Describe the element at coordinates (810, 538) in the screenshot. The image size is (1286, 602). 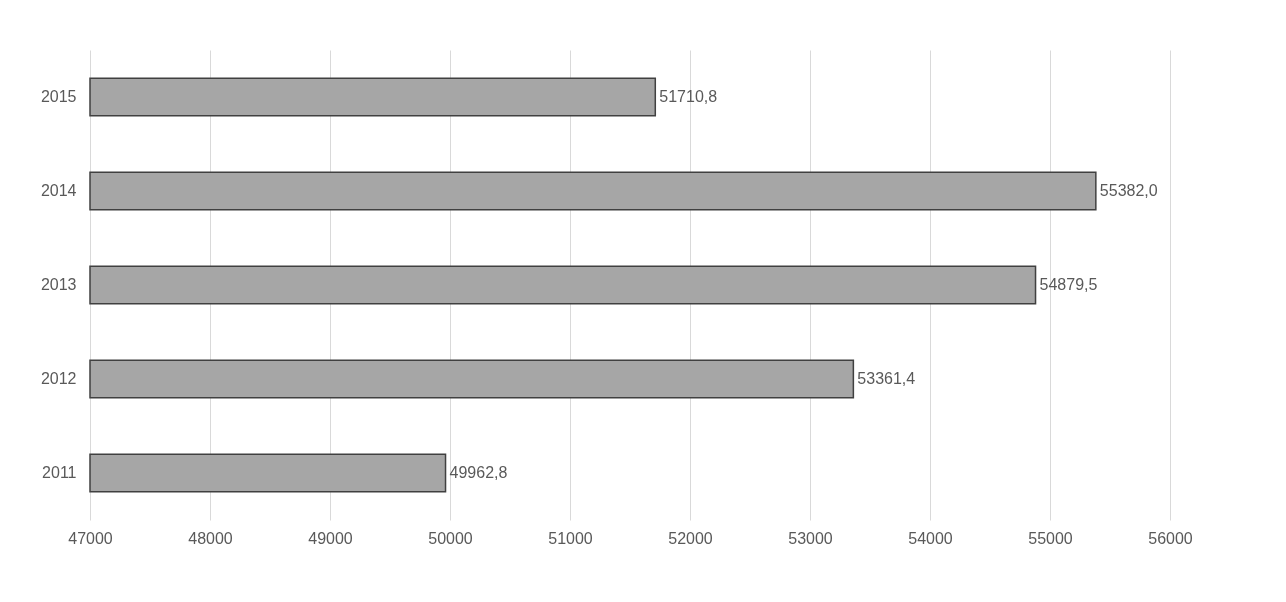
I see `x-tick-label: 53000` at that location.